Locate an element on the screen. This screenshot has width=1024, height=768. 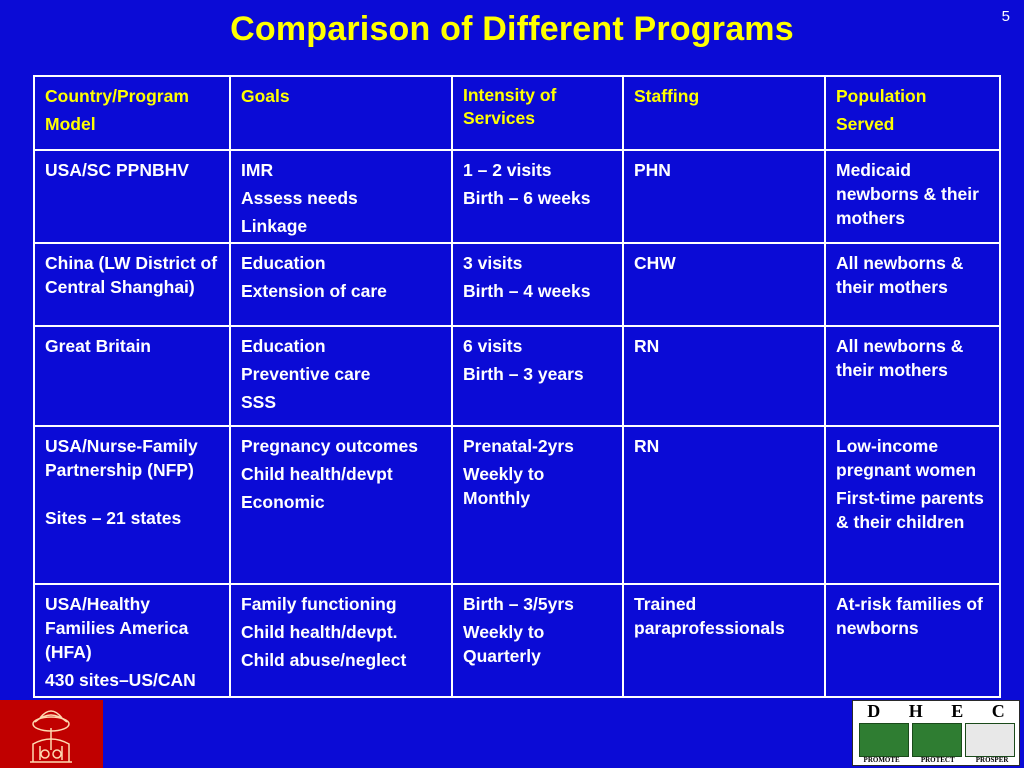
cell-population: Medicaid newborns & their mothers is located at coordinates (912, 196).